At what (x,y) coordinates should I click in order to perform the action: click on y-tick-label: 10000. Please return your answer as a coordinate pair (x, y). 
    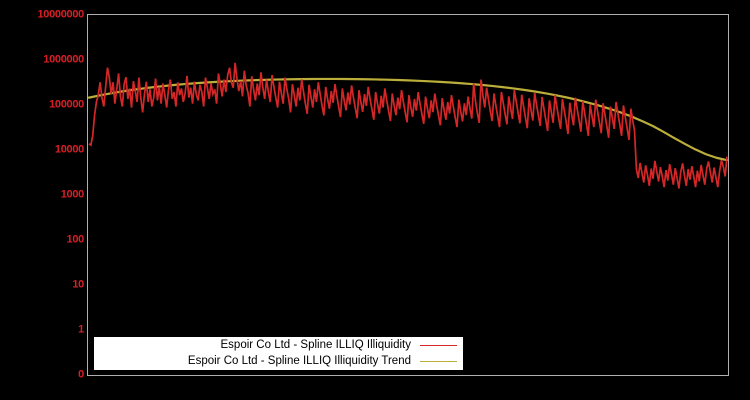
    Looking at the image, I should click on (69, 149).